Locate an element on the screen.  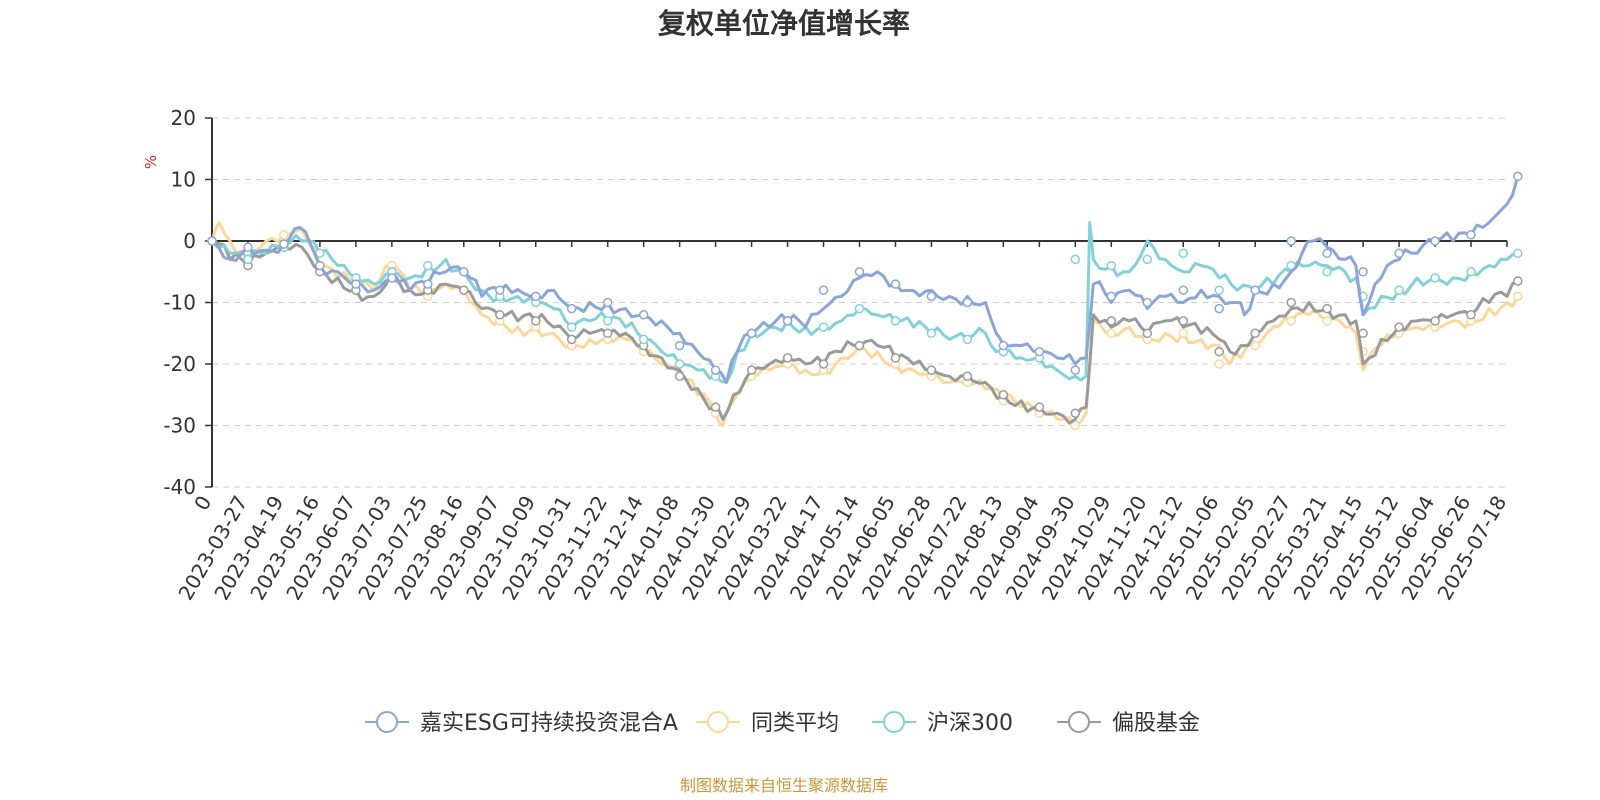
legend-item: 同类平均 is located at coordinates (767, 723).